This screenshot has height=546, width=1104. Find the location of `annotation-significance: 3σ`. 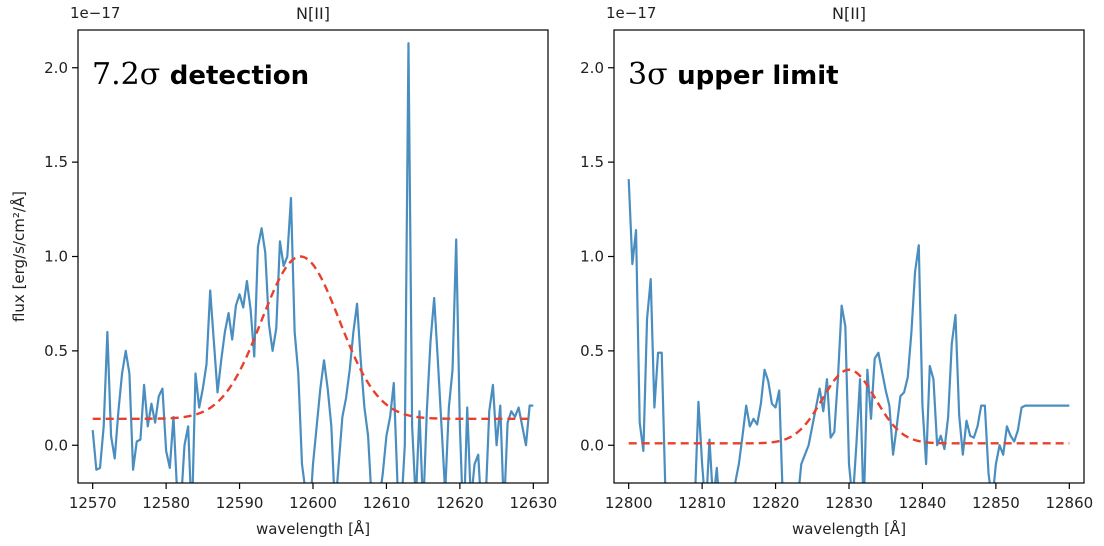

annotation-significance: 3σ is located at coordinates (652, 74).